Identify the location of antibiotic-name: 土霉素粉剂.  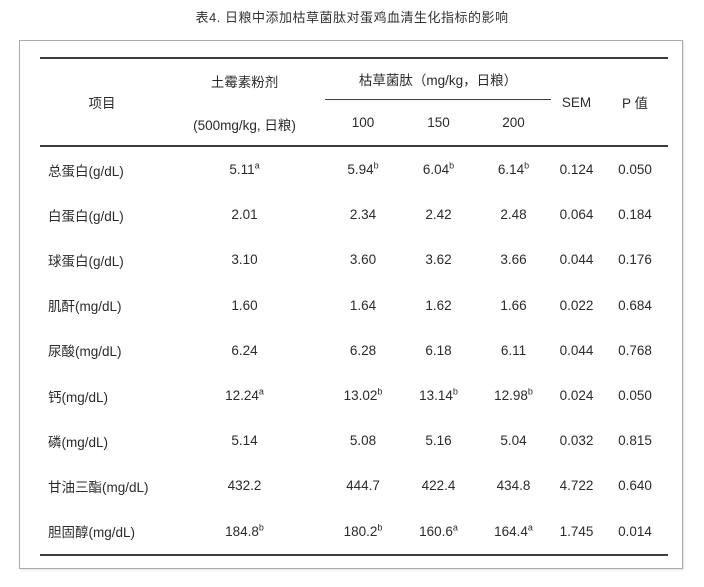
(244, 82).